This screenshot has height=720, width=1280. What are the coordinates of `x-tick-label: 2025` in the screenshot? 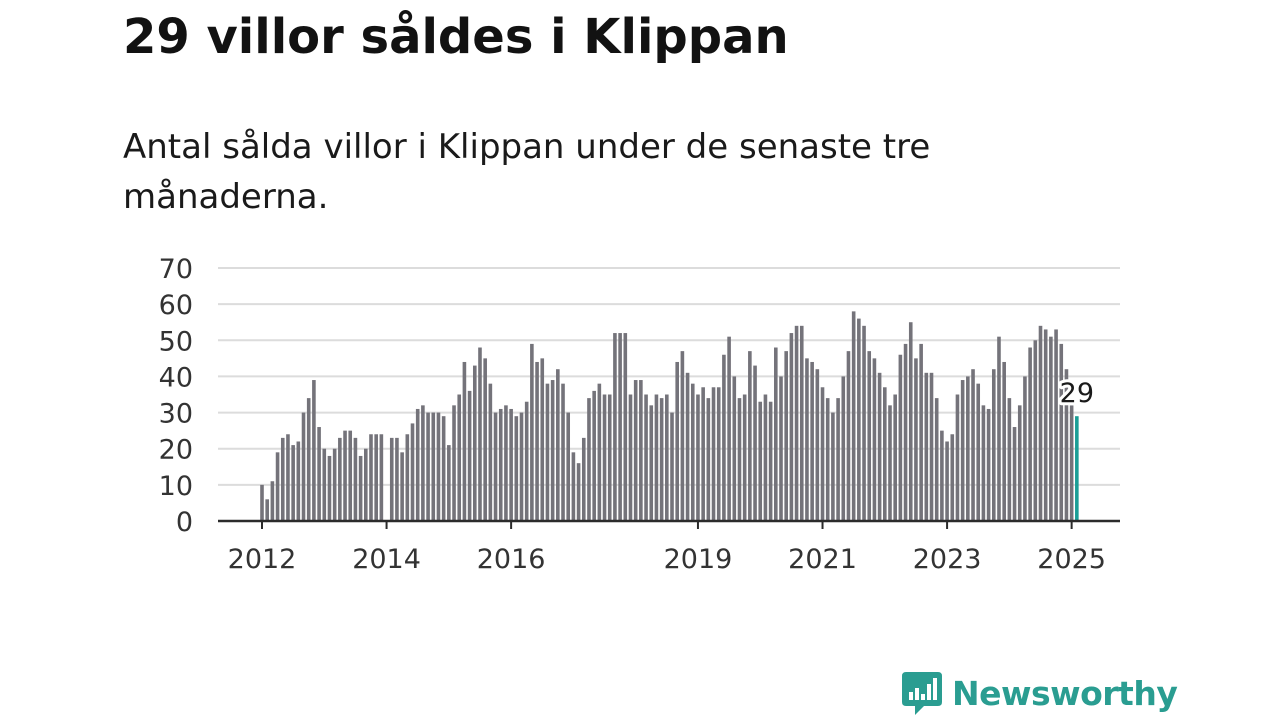 It's located at (1071, 559).